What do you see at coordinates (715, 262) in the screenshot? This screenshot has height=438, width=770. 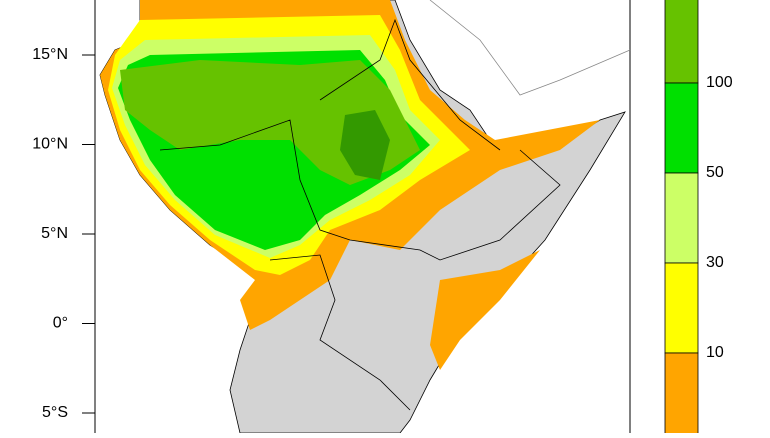 I see `colorbar-label: 30` at bounding box center [715, 262].